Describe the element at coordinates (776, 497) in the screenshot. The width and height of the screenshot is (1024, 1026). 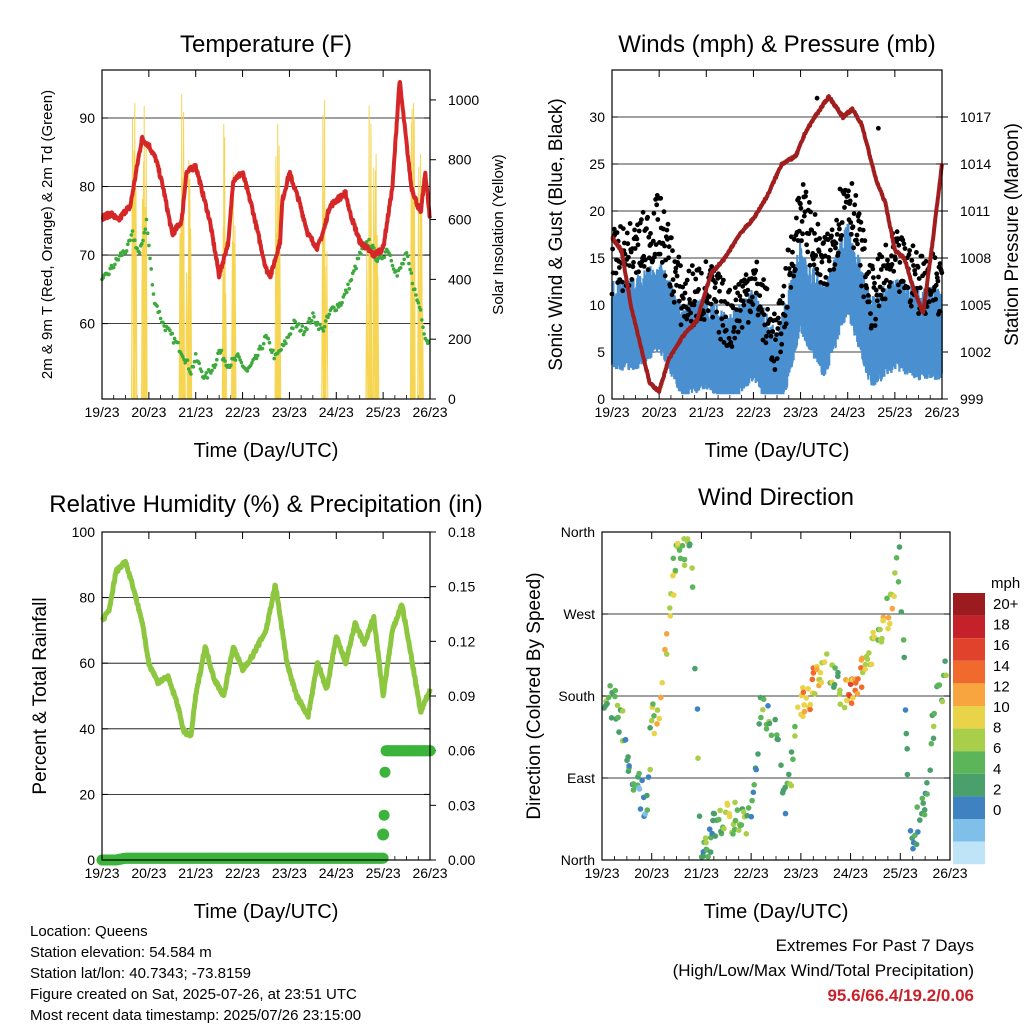
I see `chart-title: Wind Direction` at that location.